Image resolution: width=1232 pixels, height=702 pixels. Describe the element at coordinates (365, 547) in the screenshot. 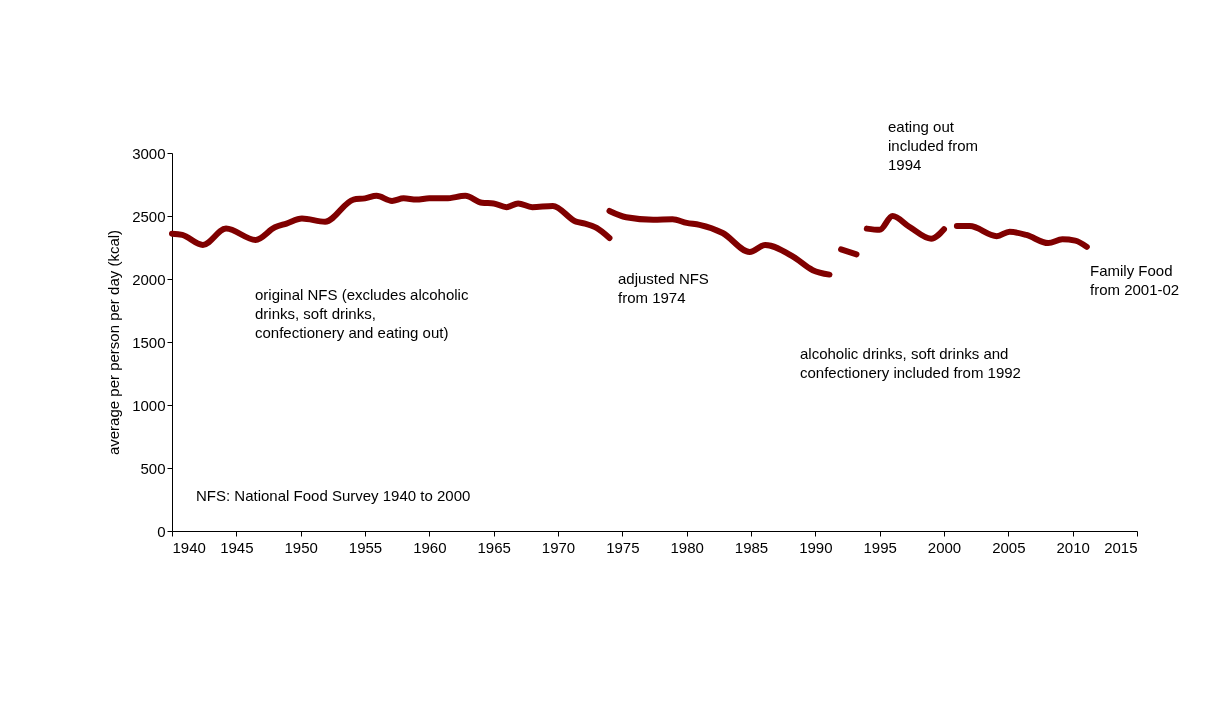

I see `x-tick-label: 1955` at that location.